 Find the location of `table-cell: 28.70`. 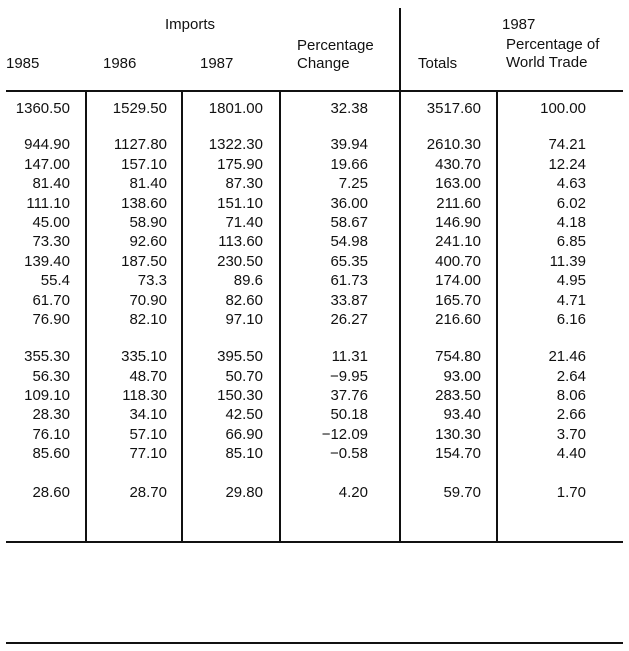

table-cell: 28.70 is located at coordinates (148, 492).